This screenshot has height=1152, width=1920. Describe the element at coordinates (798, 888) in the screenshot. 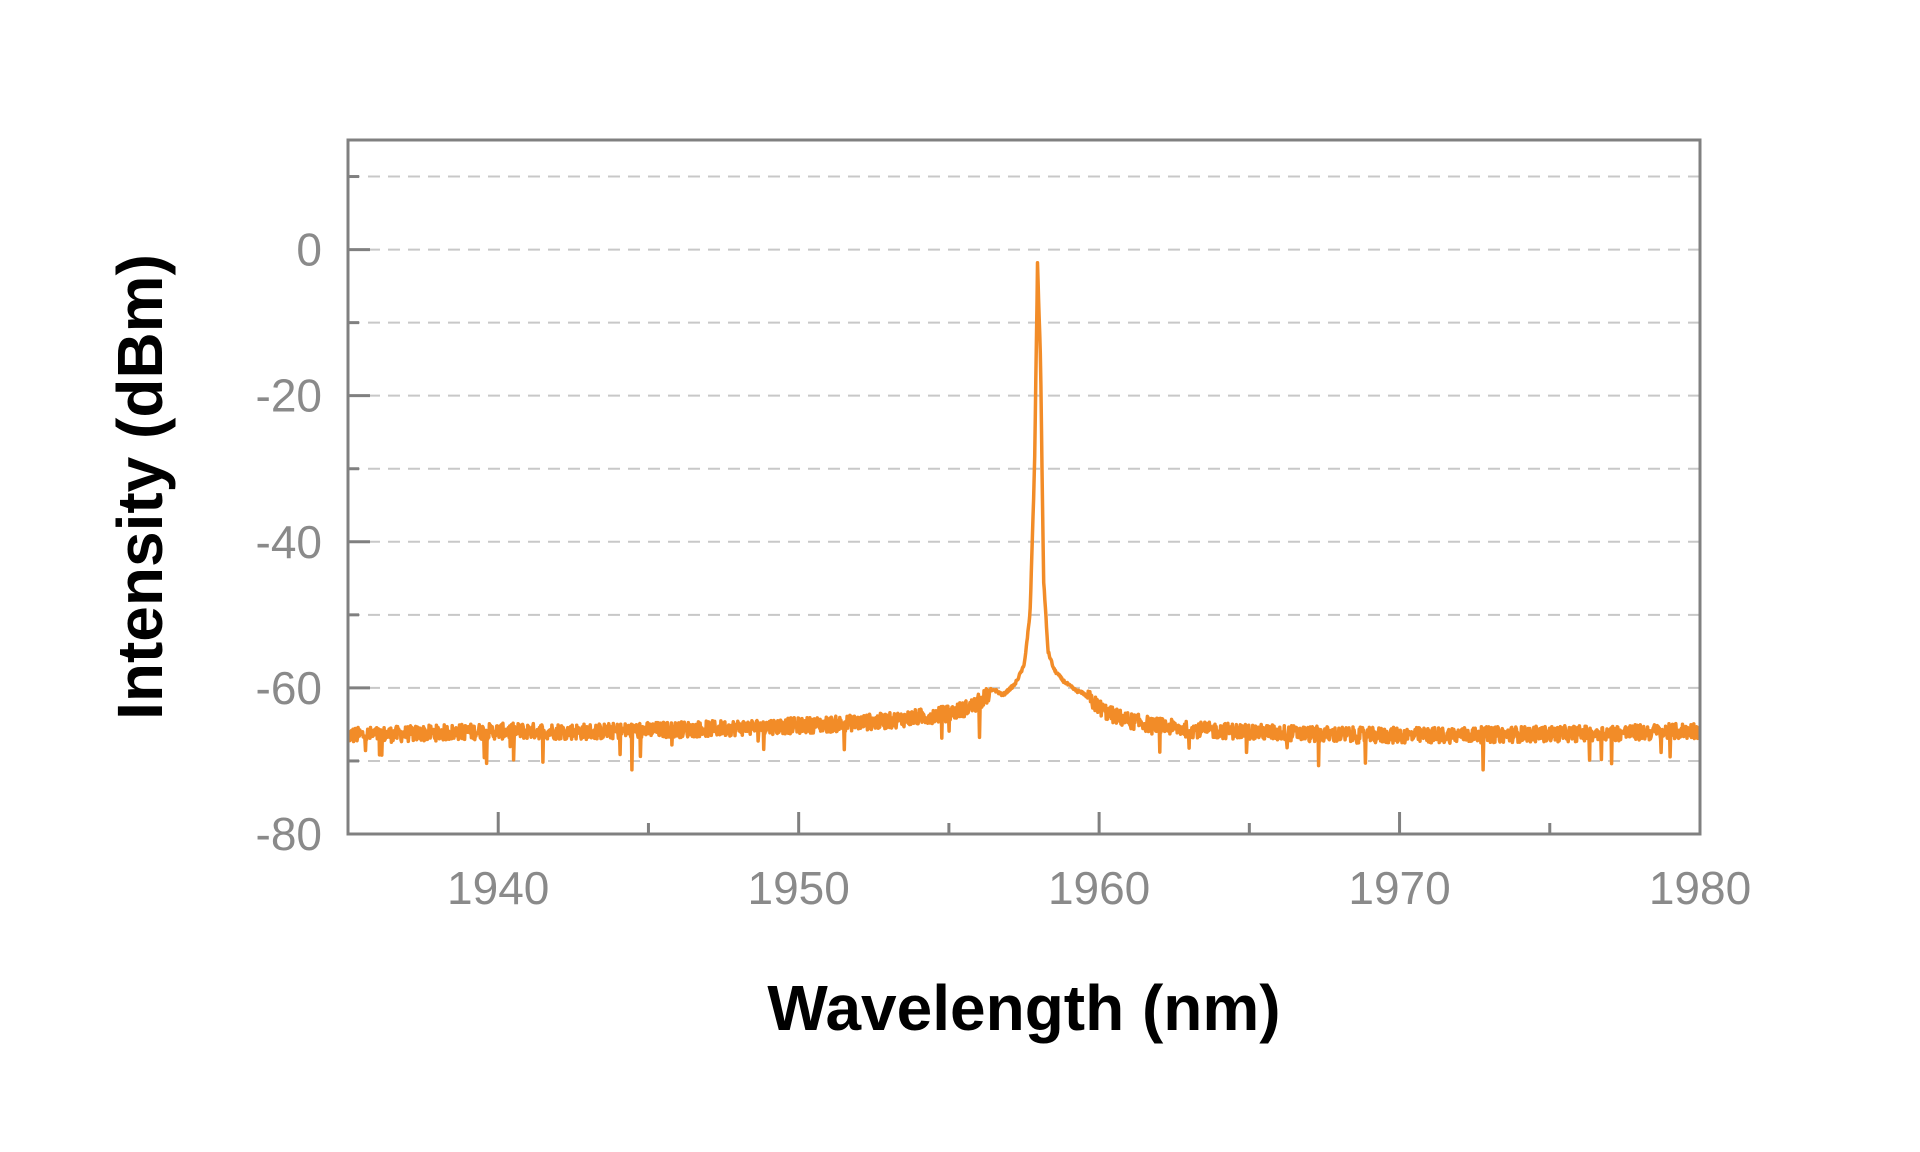

I see `x-tick-label: 1950` at that location.